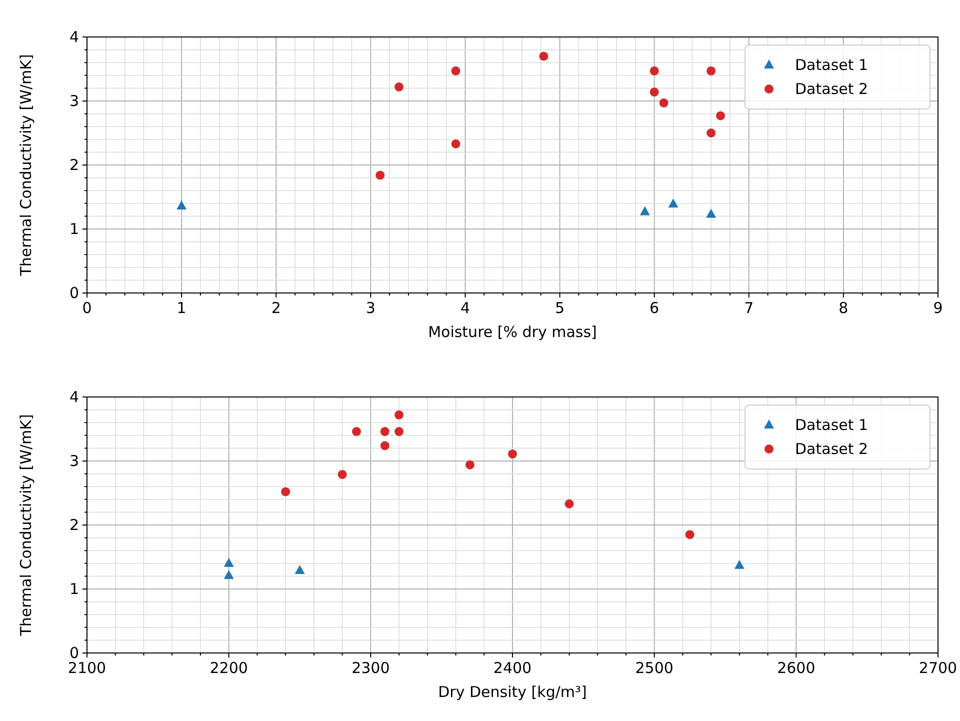 The height and width of the screenshot is (721, 960). Describe the element at coordinates (371, 308) in the screenshot. I see `x-tick-label: 3` at that location.